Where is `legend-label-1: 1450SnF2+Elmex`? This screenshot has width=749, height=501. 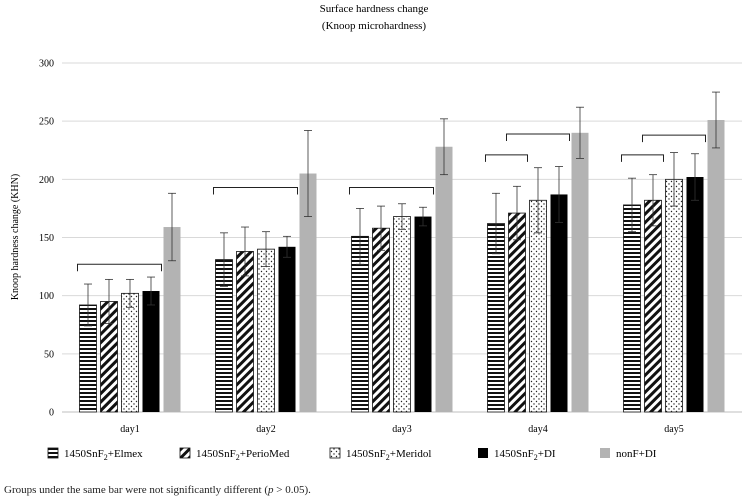
legend-label-1: 1450SnF2+Elmex is located at coordinates (103, 455).